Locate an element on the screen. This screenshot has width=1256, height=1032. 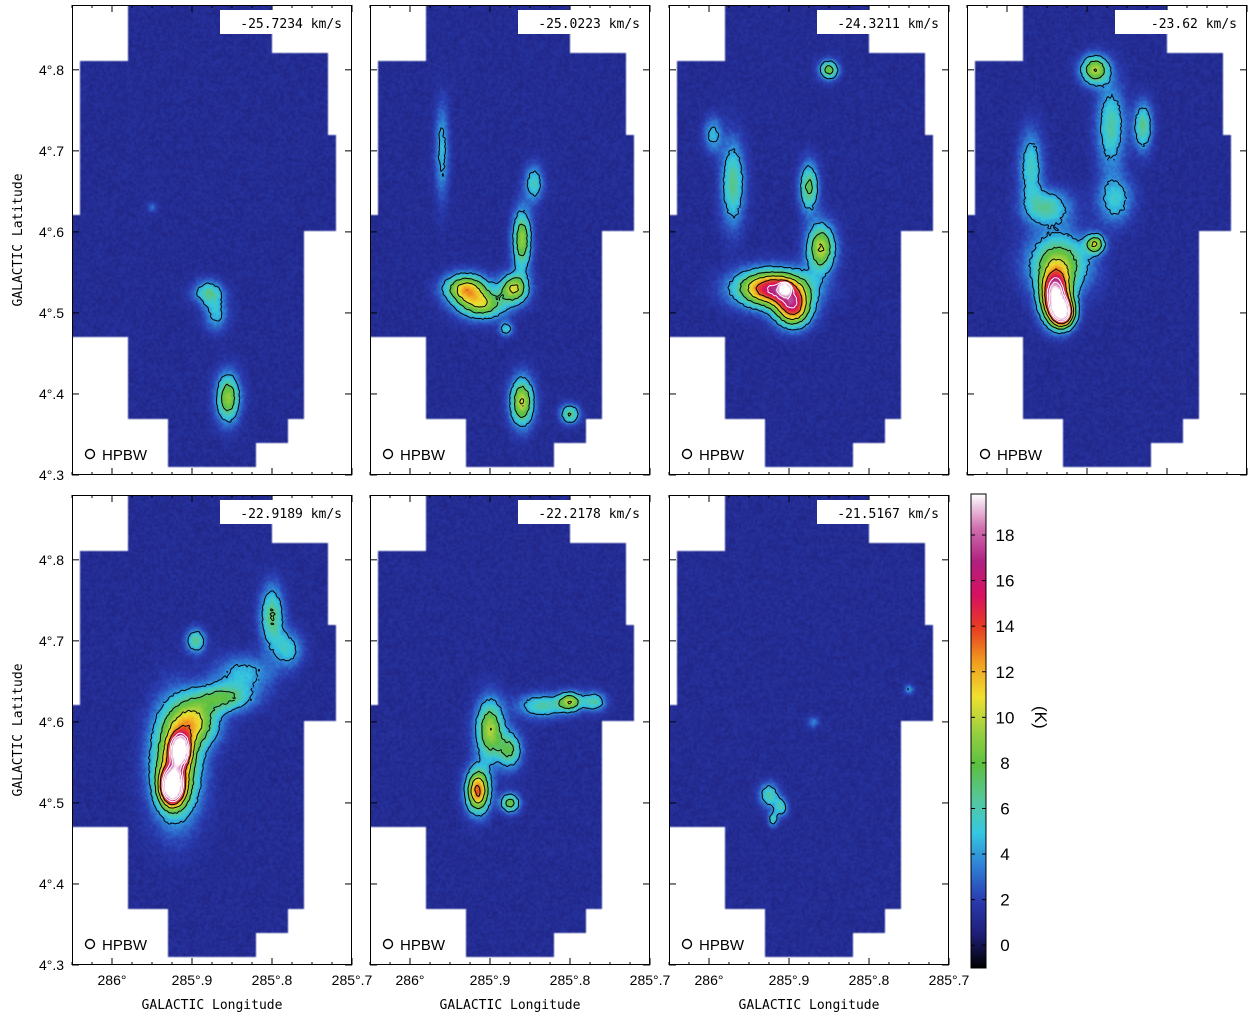
velocity-text: -25.0223 km/s is located at coordinates (589, 24).